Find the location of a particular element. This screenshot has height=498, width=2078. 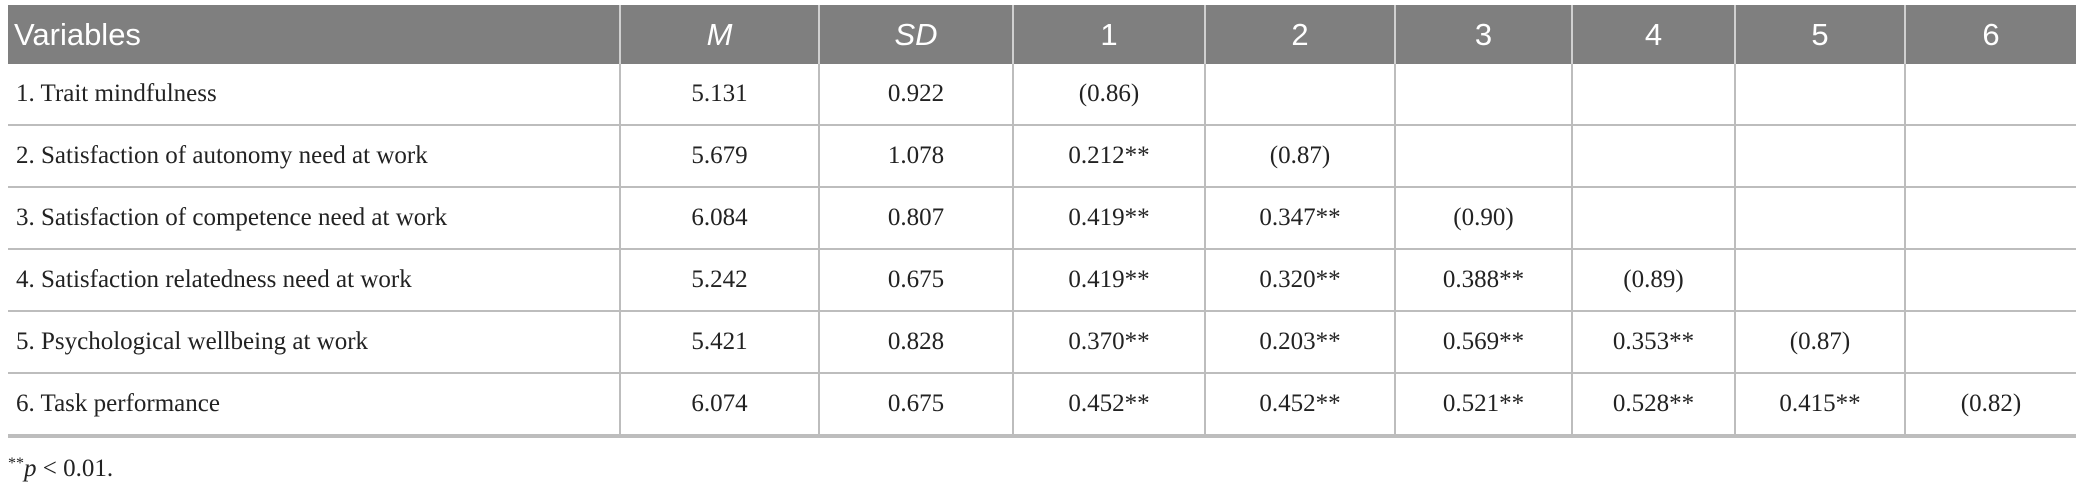

footnote-text: < 0.01. is located at coordinates (75, 468).